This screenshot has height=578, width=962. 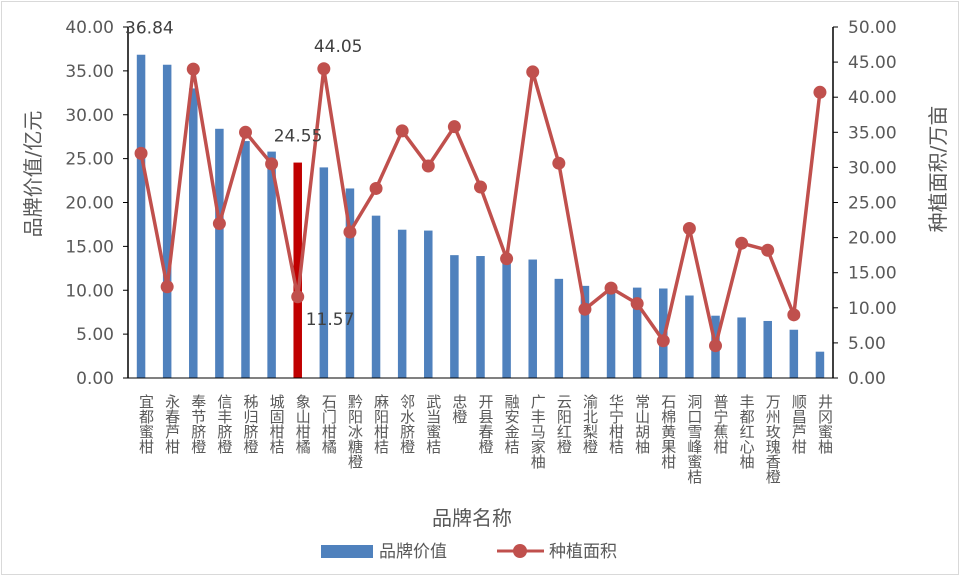 I want to click on data-label: 36.84, so click(x=149, y=29).